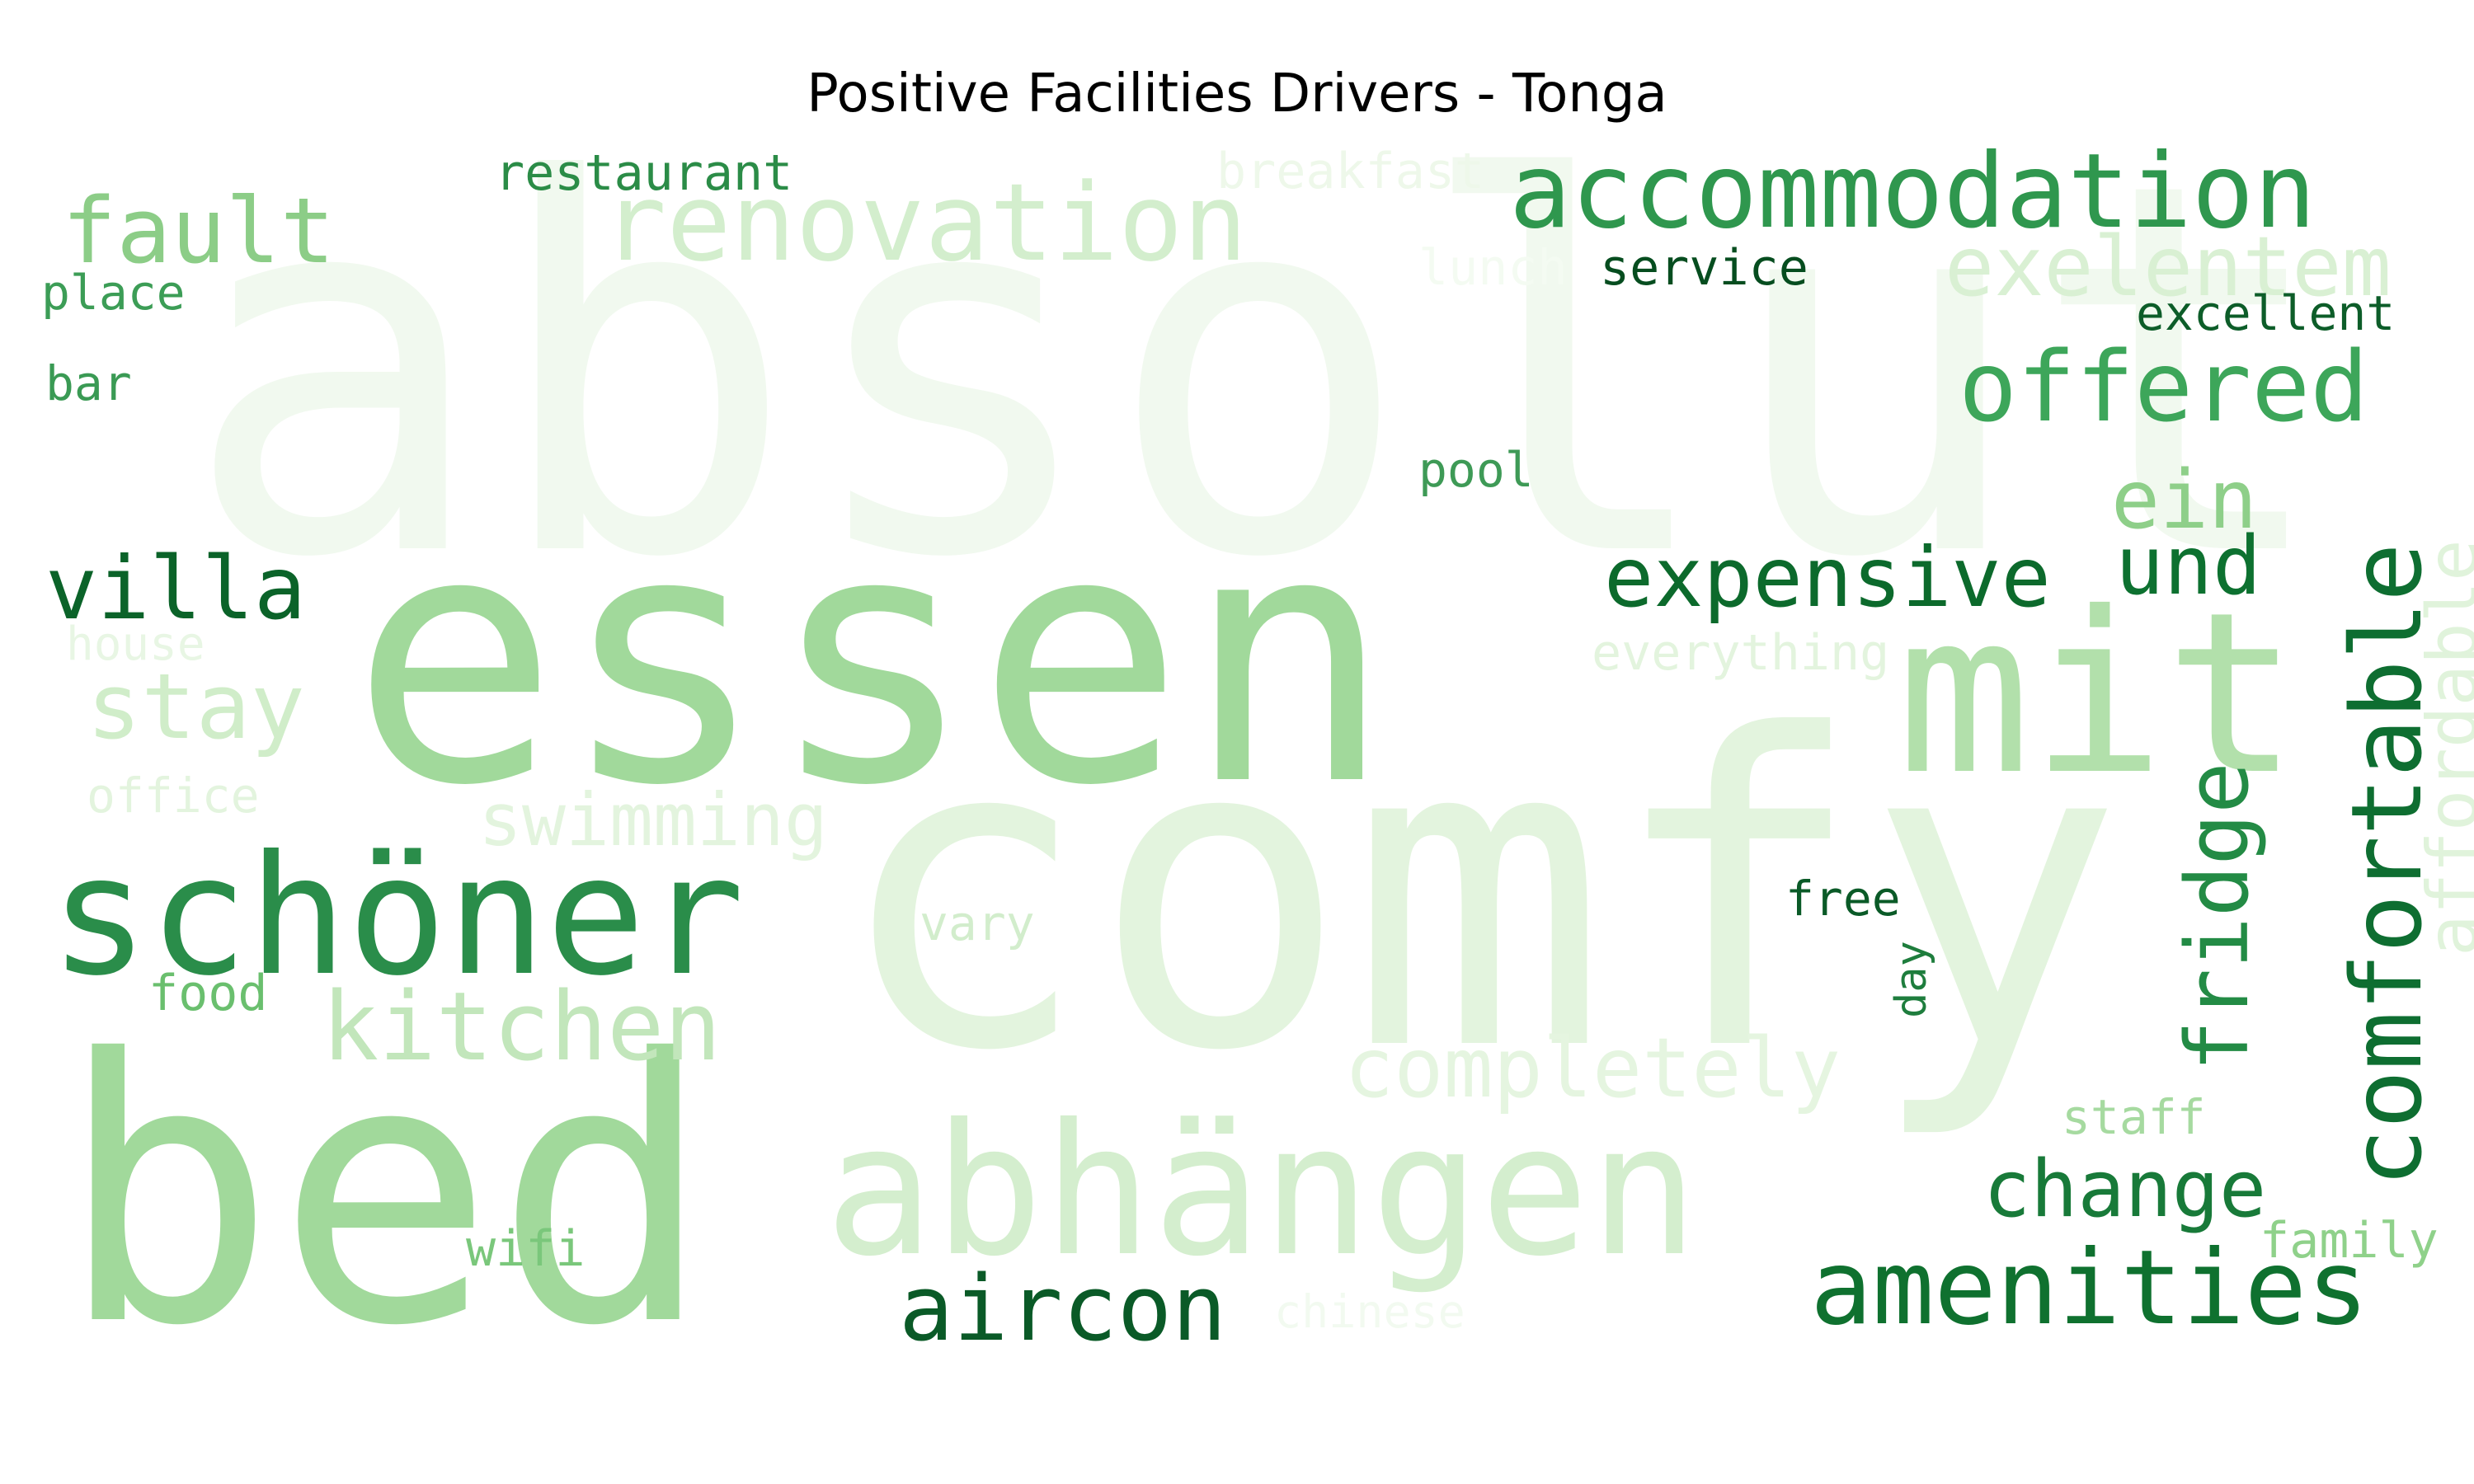 Image resolution: width=2474 pixels, height=1484 pixels. Describe the element at coordinates (1493, 268) in the screenshot. I see `word-lunch: lunch` at that location.